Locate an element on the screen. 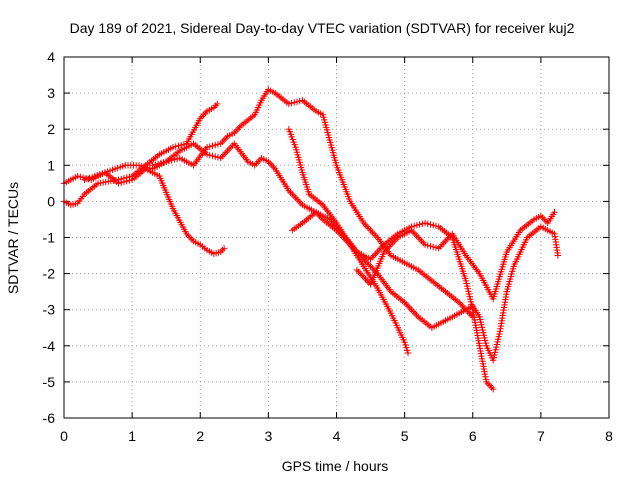 This screenshot has height=480, width=640. y-tick-label: 1 is located at coordinates (51, 165).